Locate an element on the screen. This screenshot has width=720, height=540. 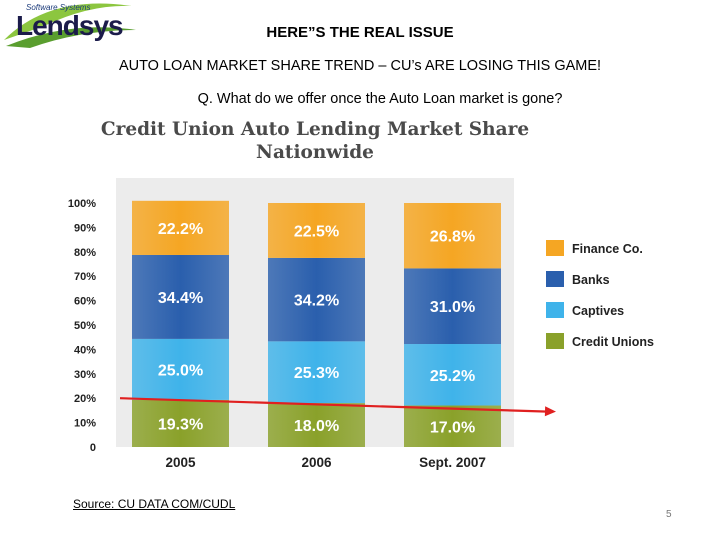
logo-swoosh-icon is located at coordinates (70, 25).